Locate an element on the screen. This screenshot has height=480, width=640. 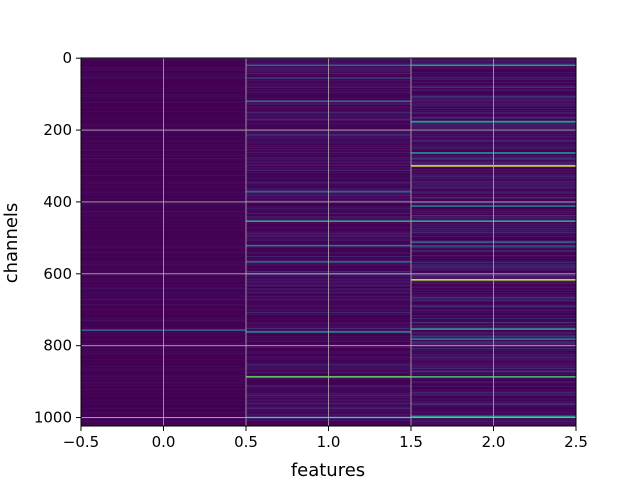
x-tick-label: 1.0 is located at coordinates (329, 442).